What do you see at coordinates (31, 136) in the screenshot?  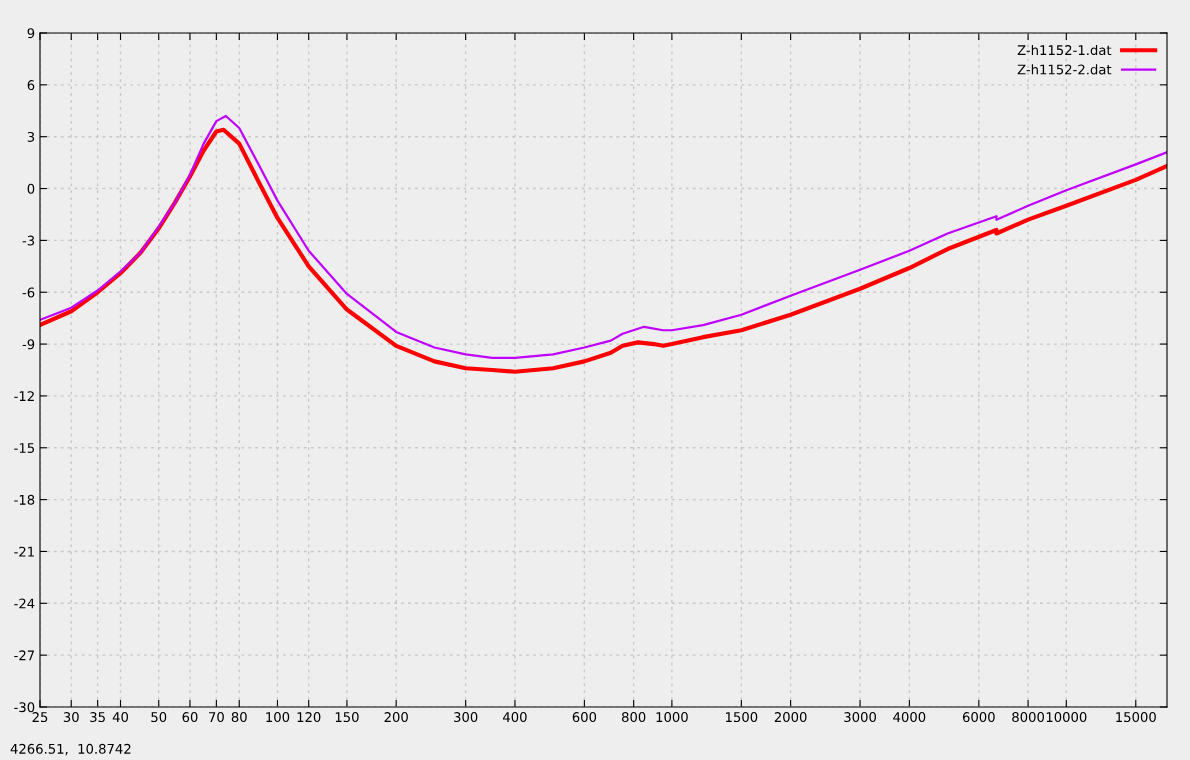 I see `y-tick-label: 3` at bounding box center [31, 136].